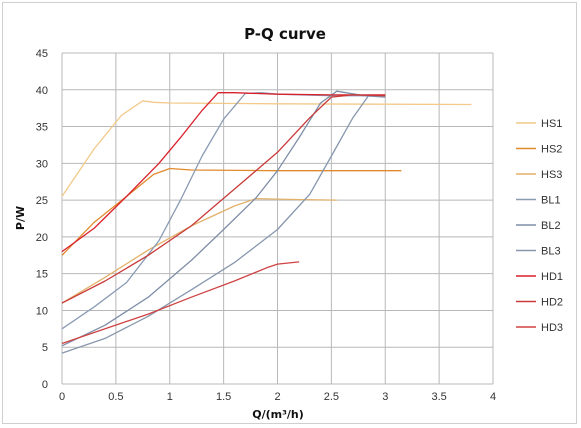 This screenshot has width=581, height=428. Describe the element at coordinates (285, 34) in the screenshot. I see `chart-title: P-Q curve` at that location.